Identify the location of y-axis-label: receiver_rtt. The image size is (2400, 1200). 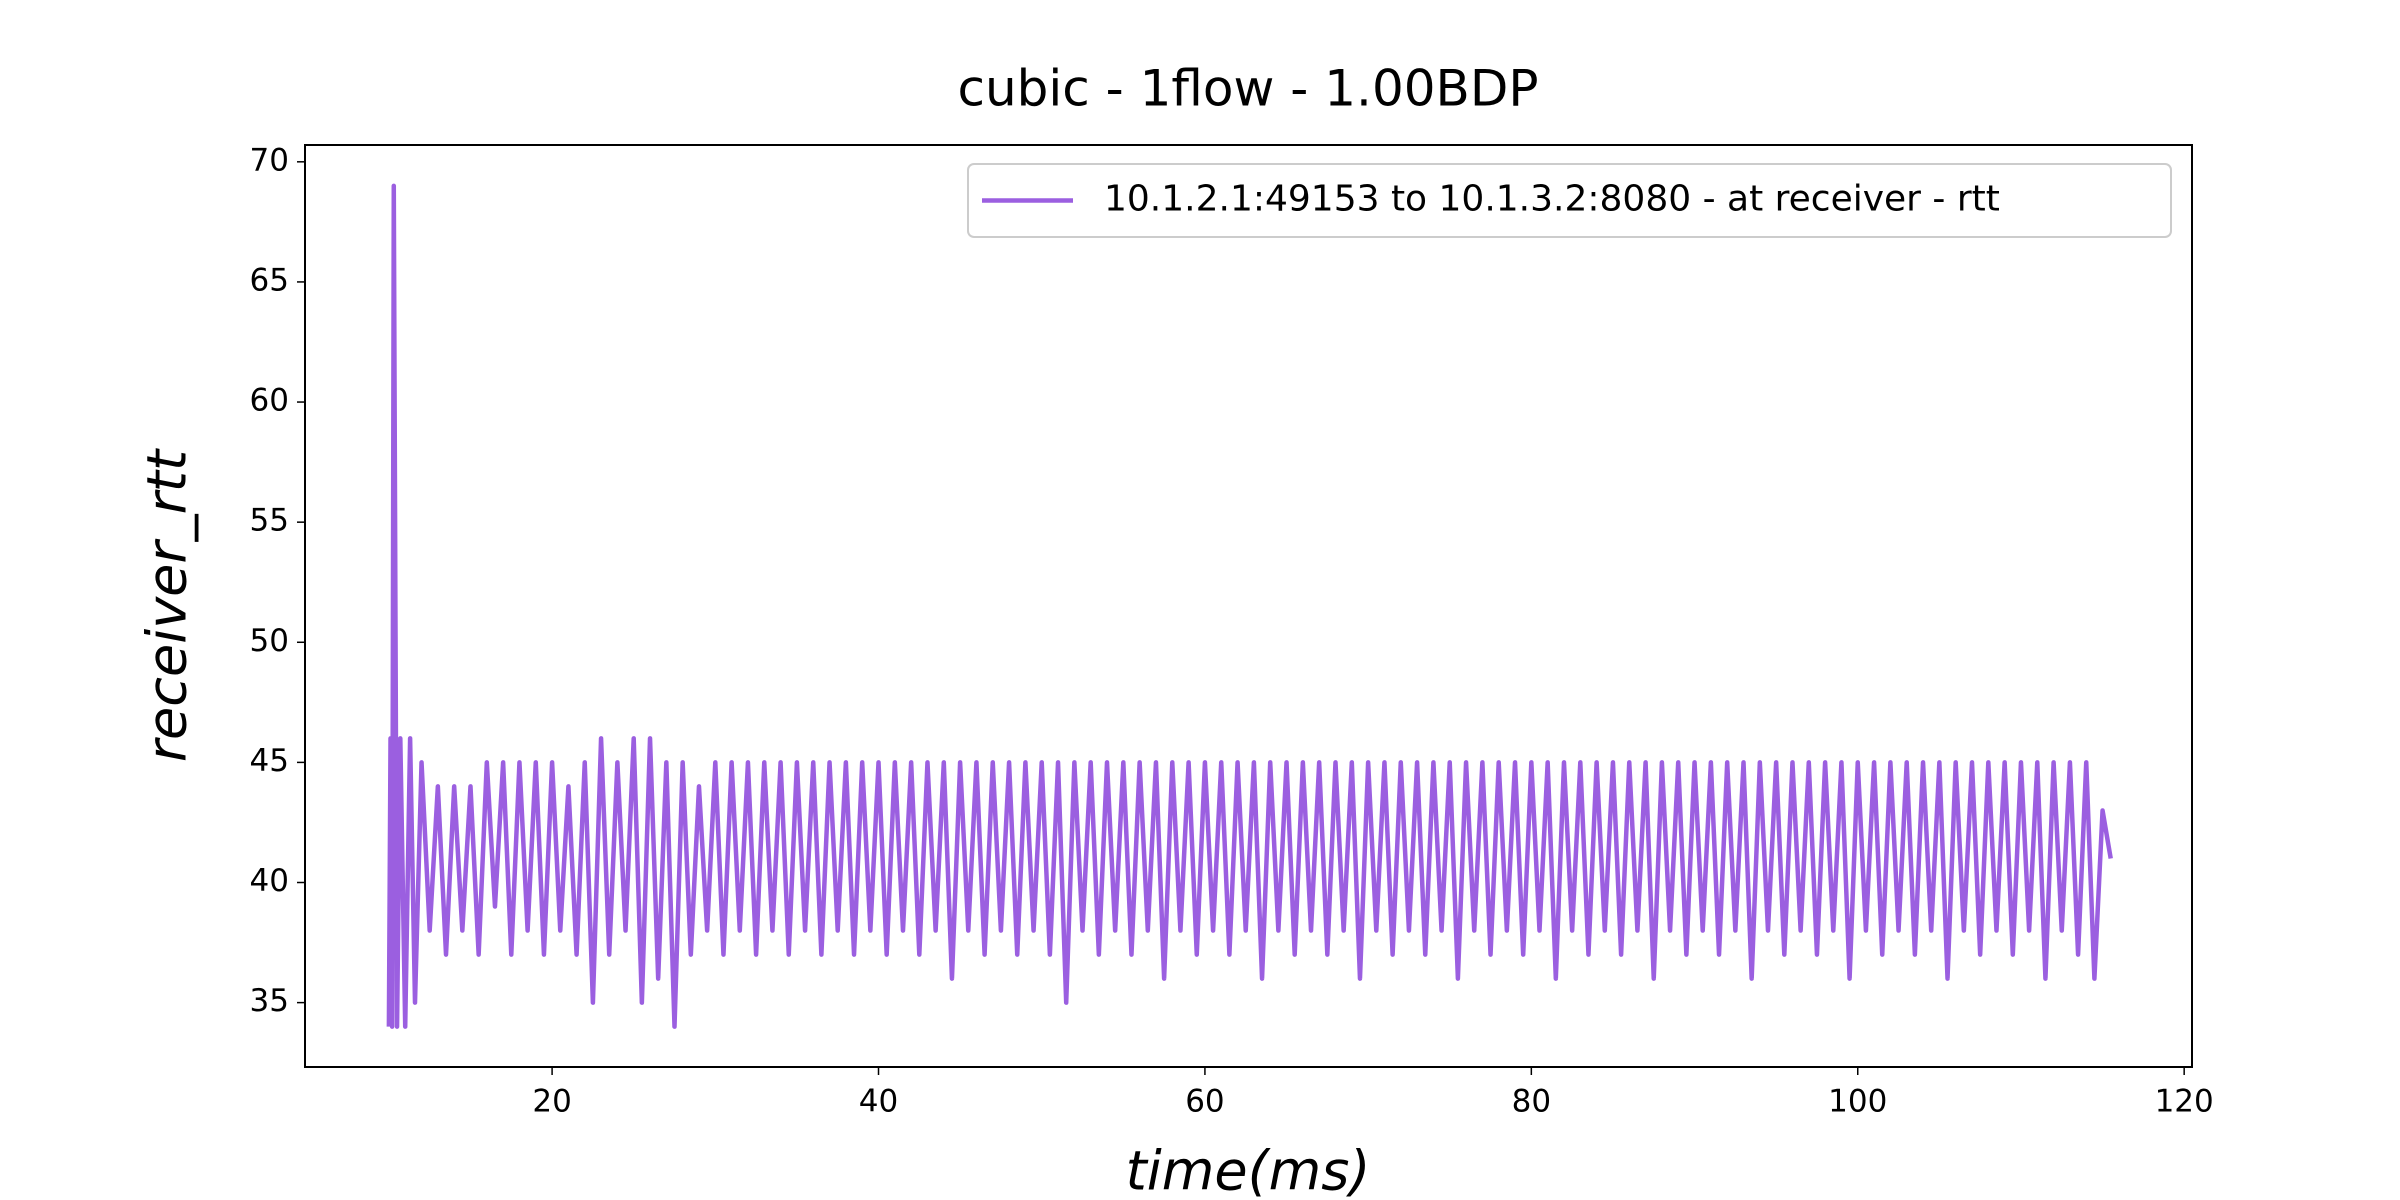
(167, 605).